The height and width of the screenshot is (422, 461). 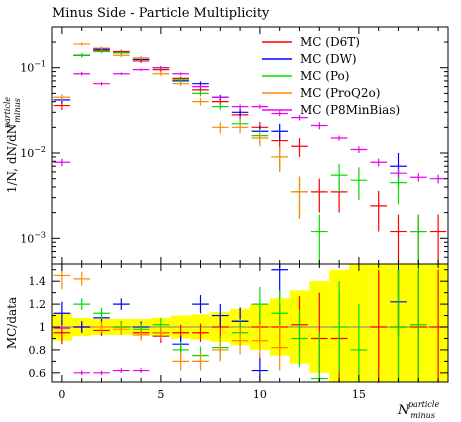 I want to click on legend-entry-mc-po: MC (Po), so click(x=305, y=76).